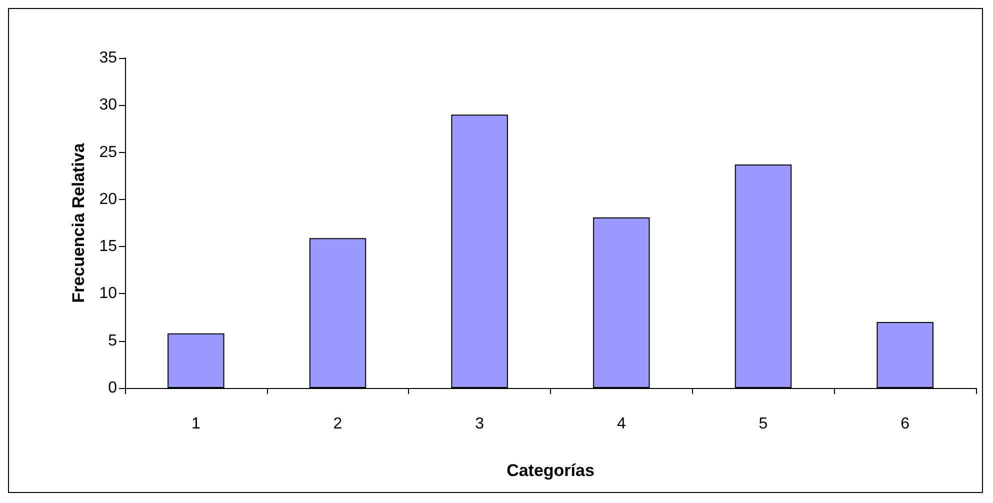 The height and width of the screenshot is (503, 993). Describe the element at coordinates (763, 424) in the screenshot. I see `x-tick-label: 5` at that location.